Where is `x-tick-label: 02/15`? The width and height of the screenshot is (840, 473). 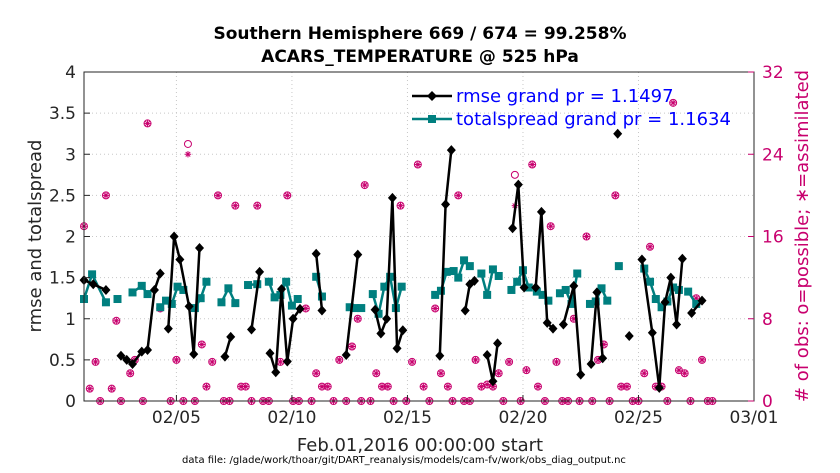 x-tick-label: 02/15 is located at coordinates (407, 418).